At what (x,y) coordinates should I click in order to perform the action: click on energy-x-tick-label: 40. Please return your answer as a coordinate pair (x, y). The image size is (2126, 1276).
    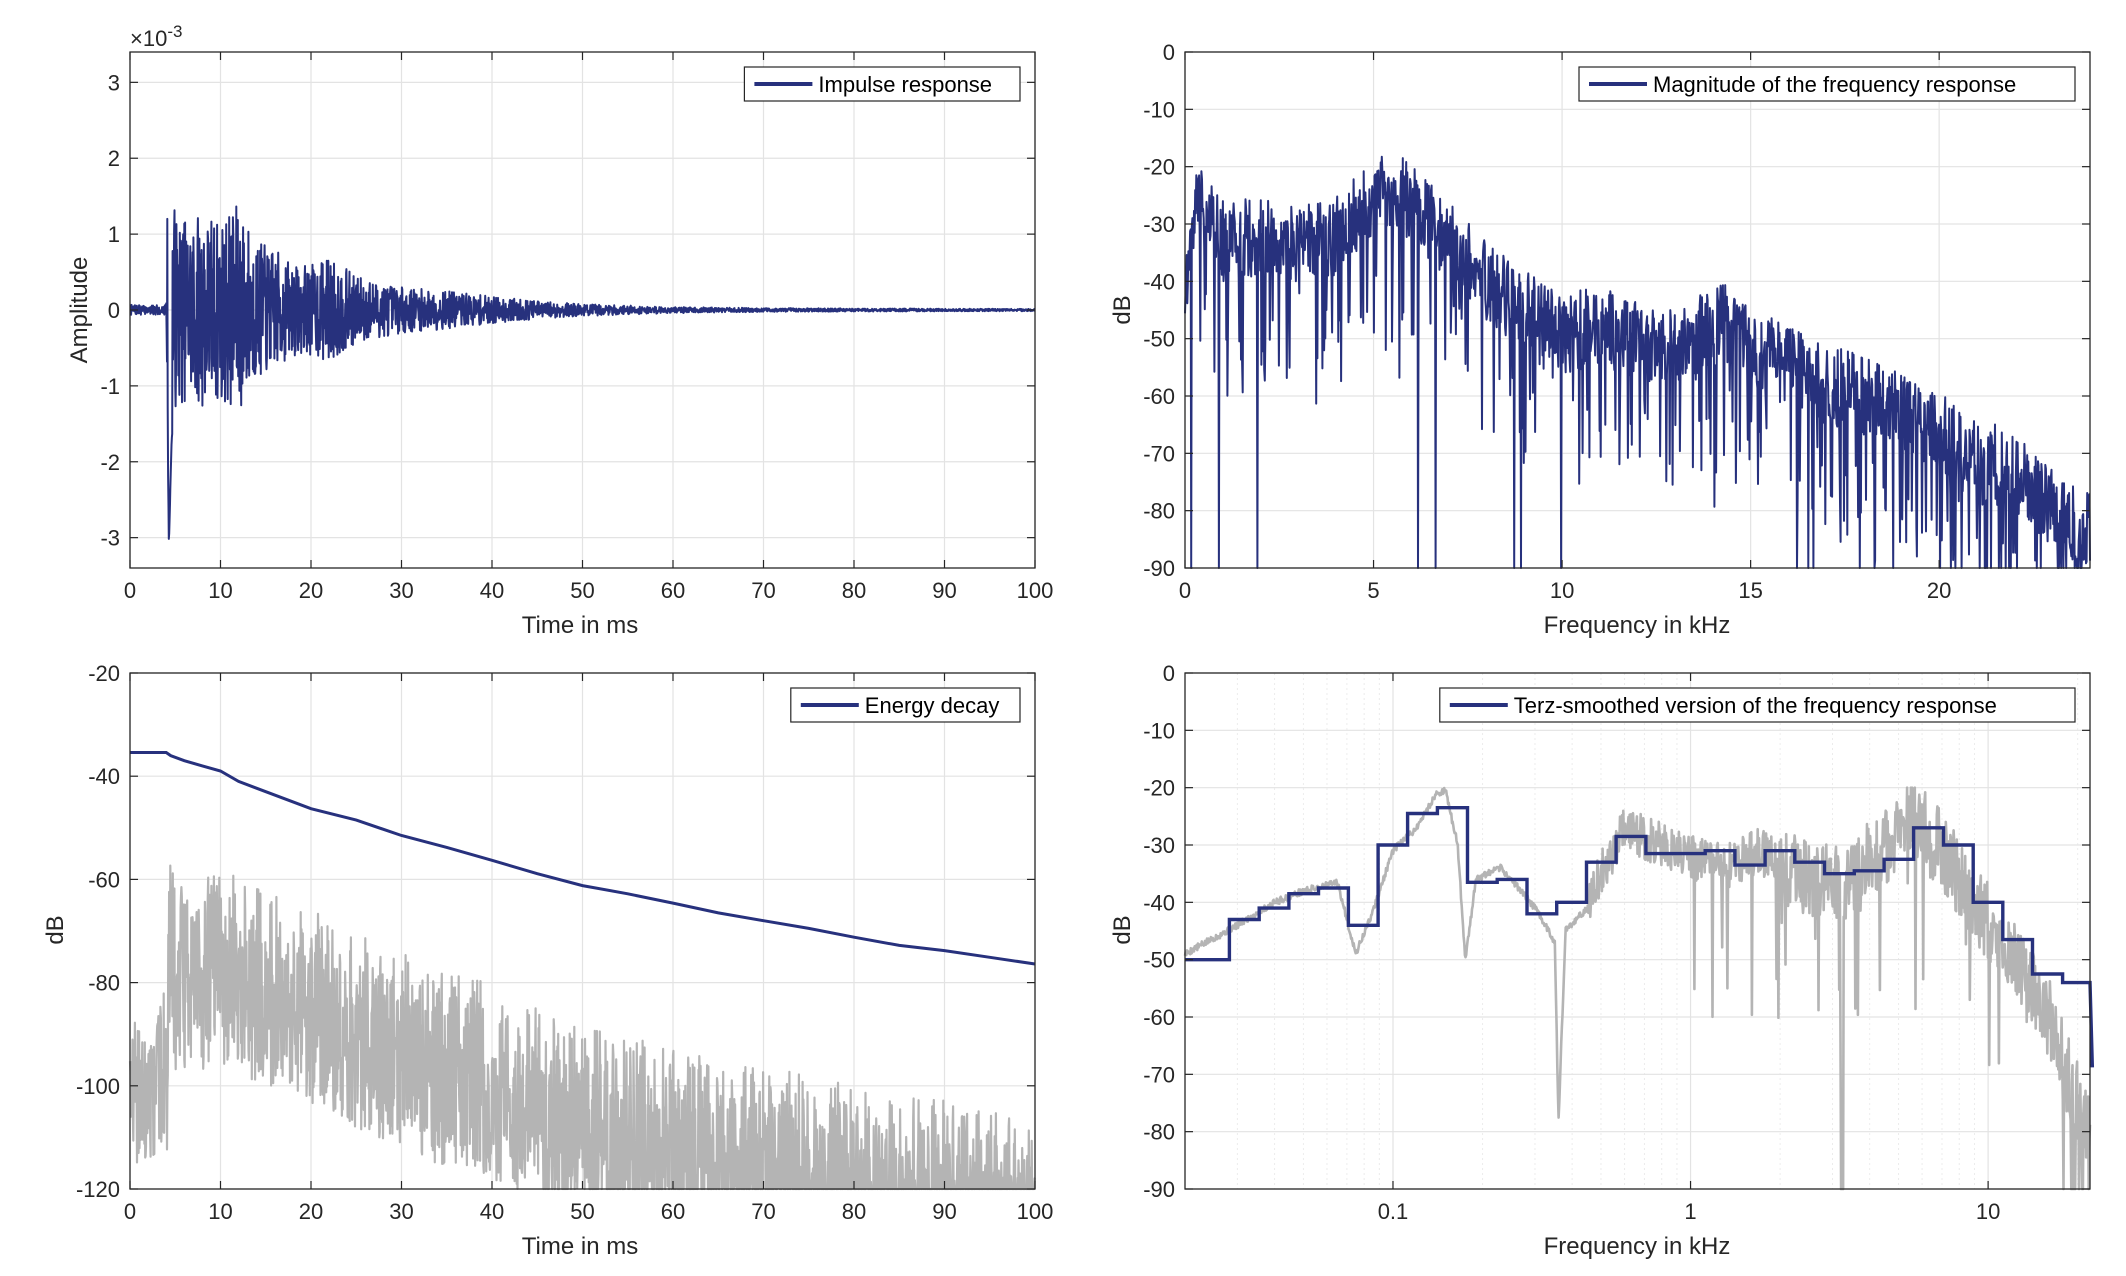
    Looking at the image, I should click on (492, 1211).